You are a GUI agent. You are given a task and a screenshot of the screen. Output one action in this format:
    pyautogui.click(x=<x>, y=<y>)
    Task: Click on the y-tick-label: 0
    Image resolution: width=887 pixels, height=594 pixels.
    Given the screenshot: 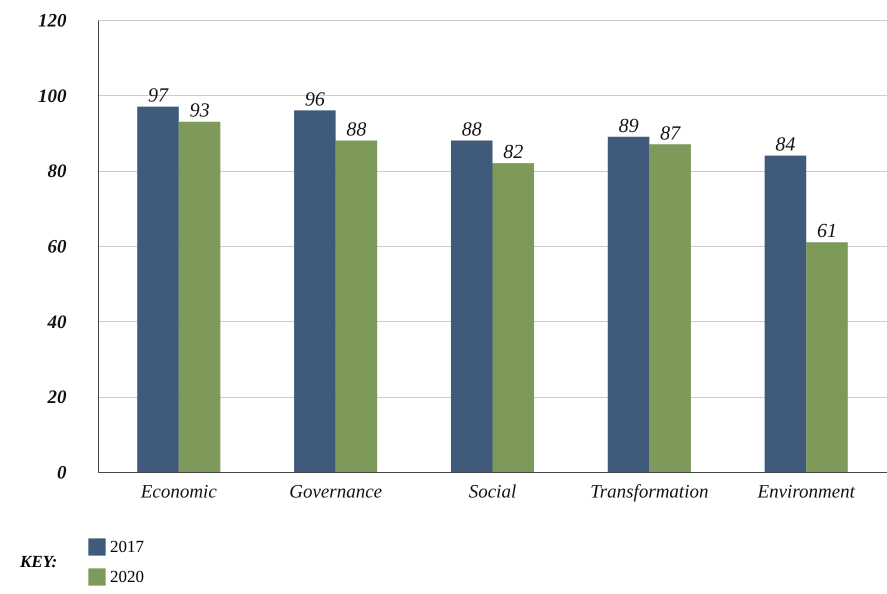 What is the action you would take?
    pyautogui.click(x=62, y=473)
    